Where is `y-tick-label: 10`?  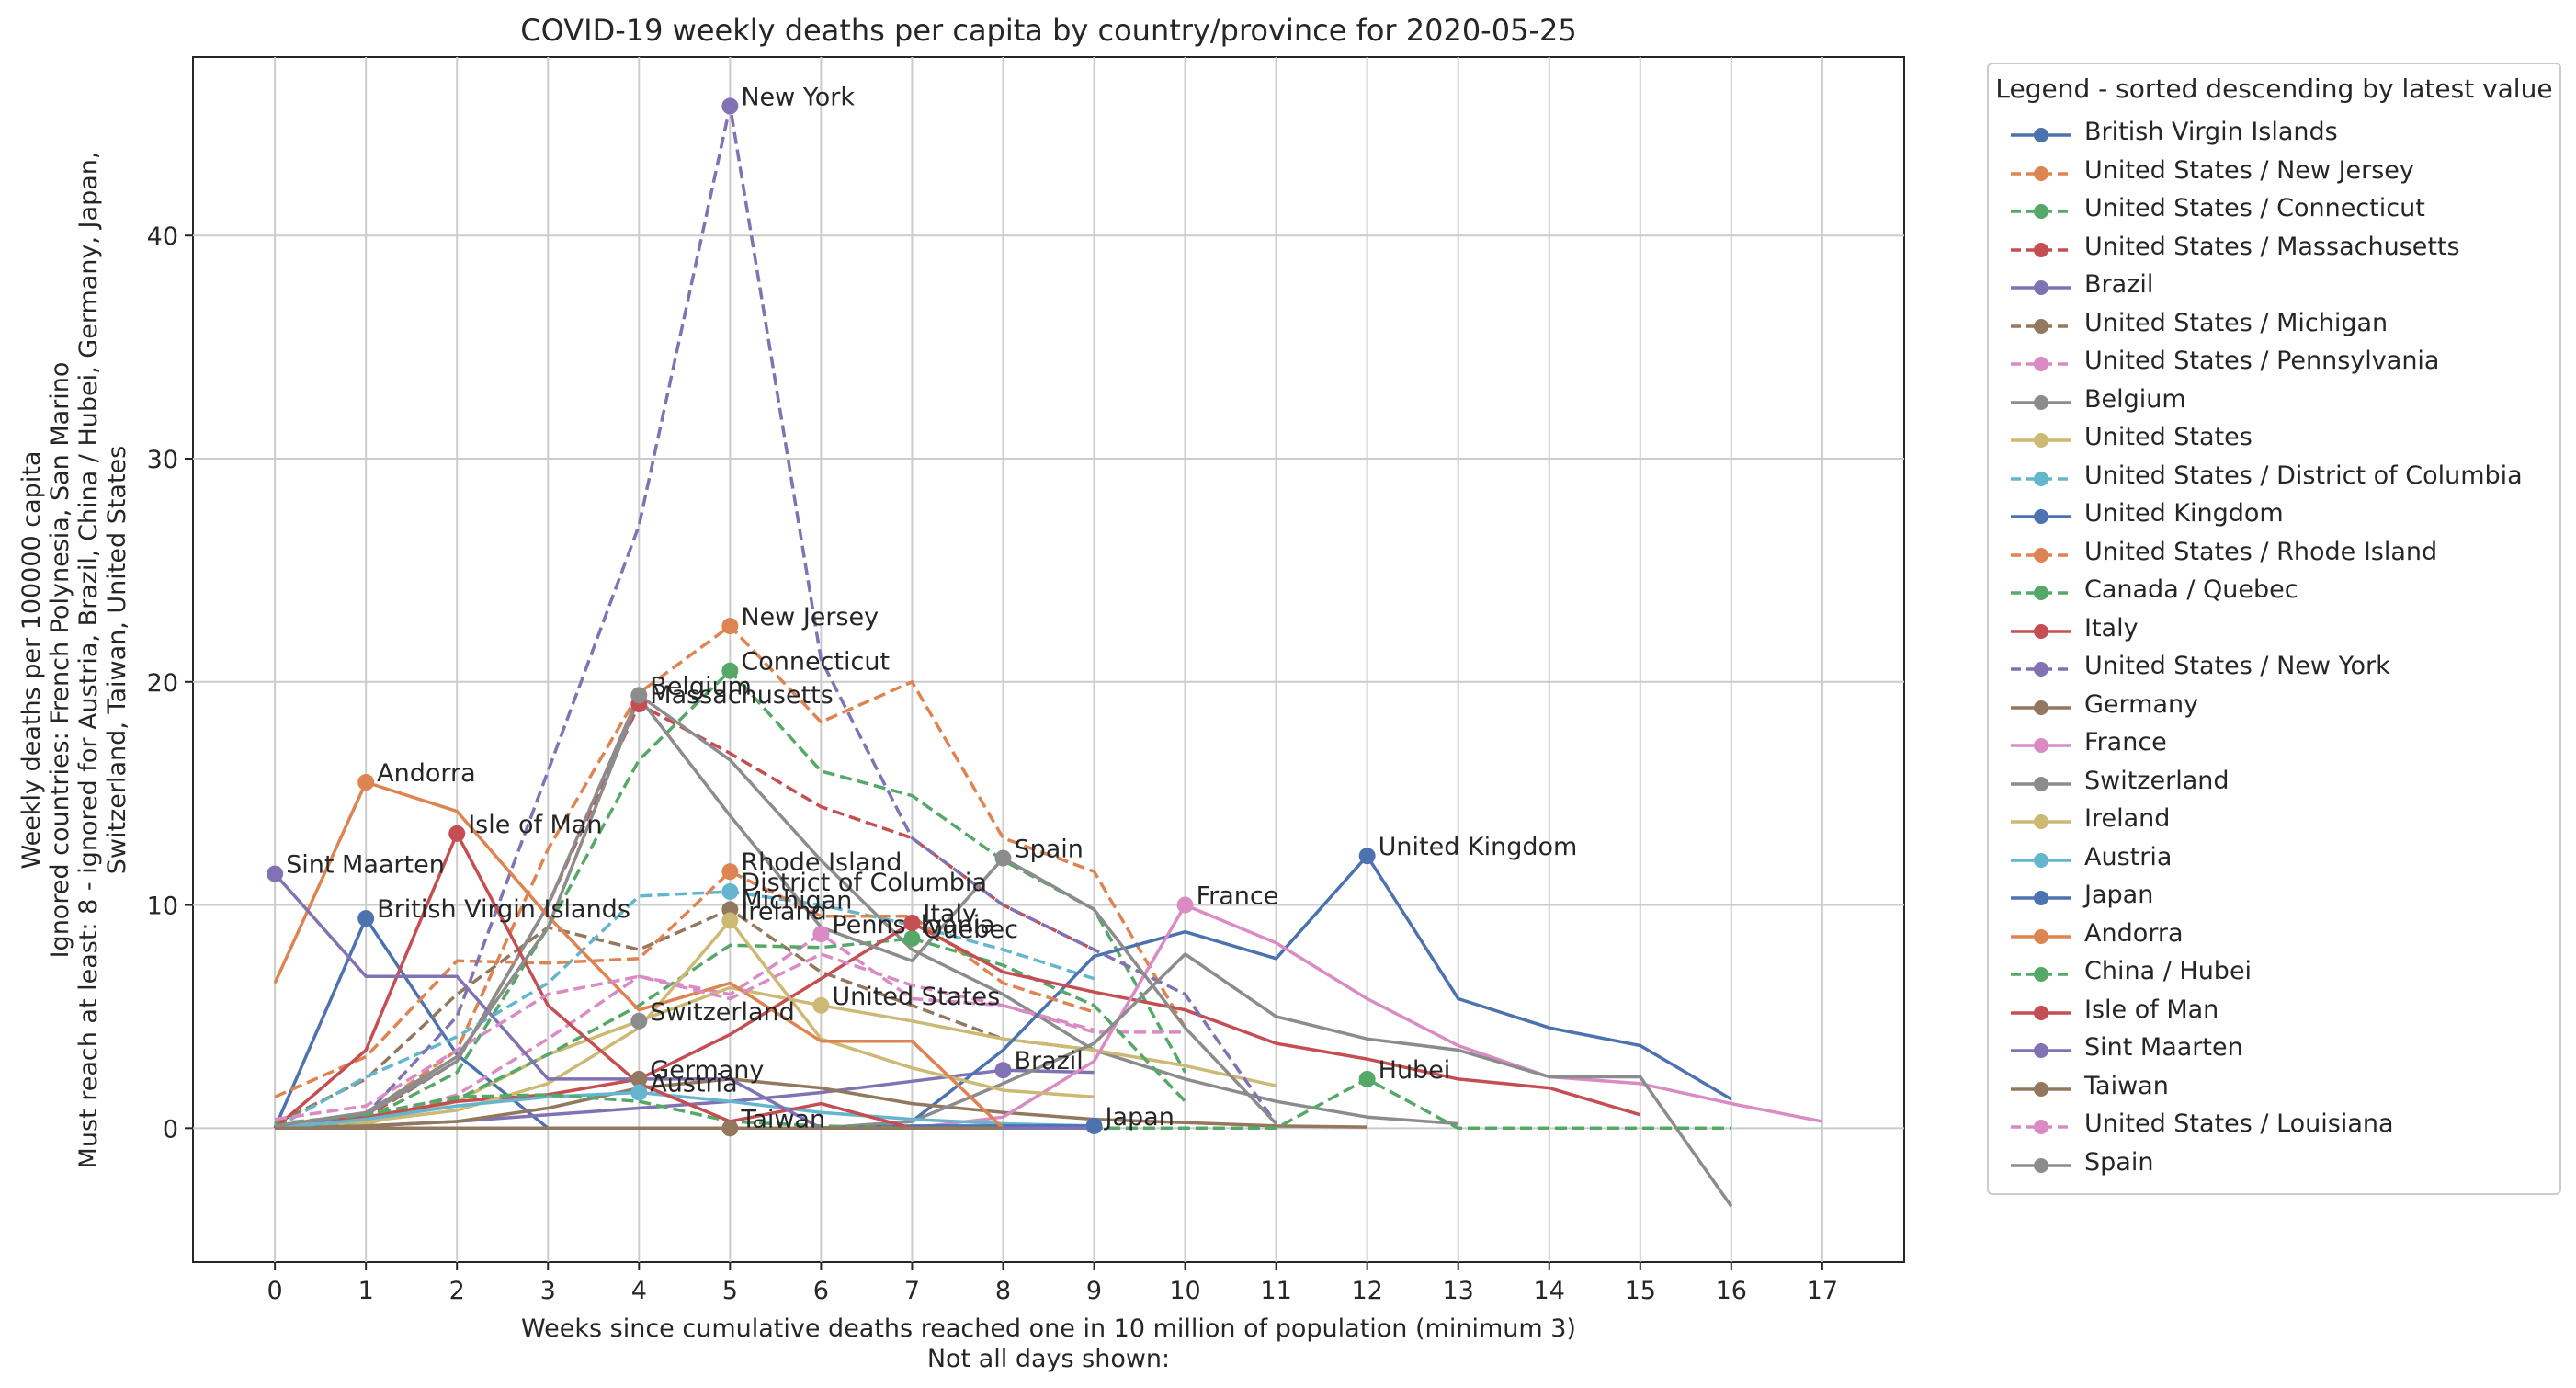
y-tick-label: 10 is located at coordinates (163, 907).